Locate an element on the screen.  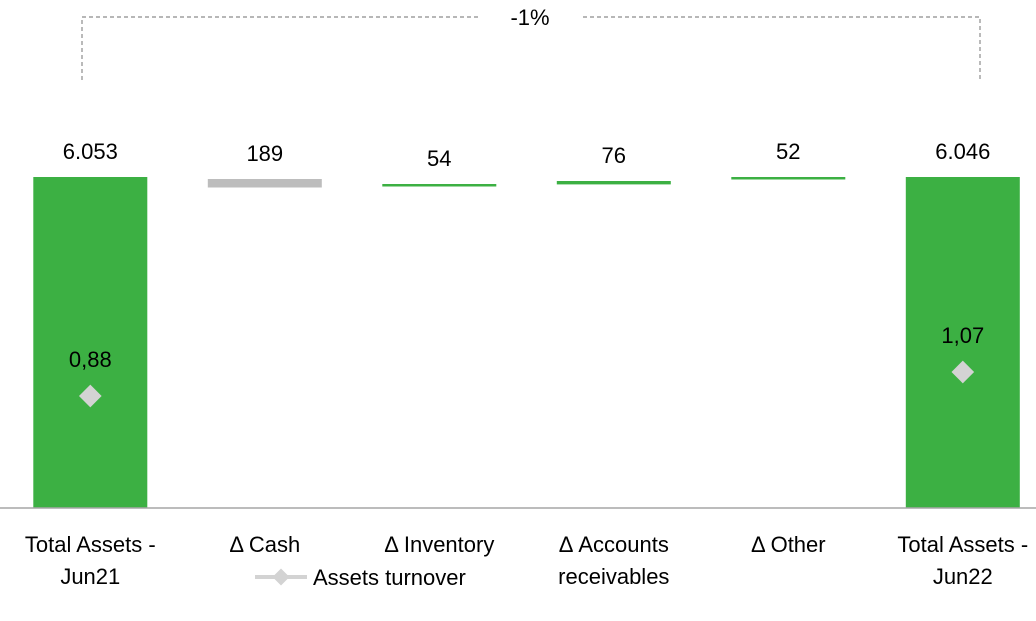
value-label-total-assets-jun21: 6.053 is located at coordinates (90, 151).